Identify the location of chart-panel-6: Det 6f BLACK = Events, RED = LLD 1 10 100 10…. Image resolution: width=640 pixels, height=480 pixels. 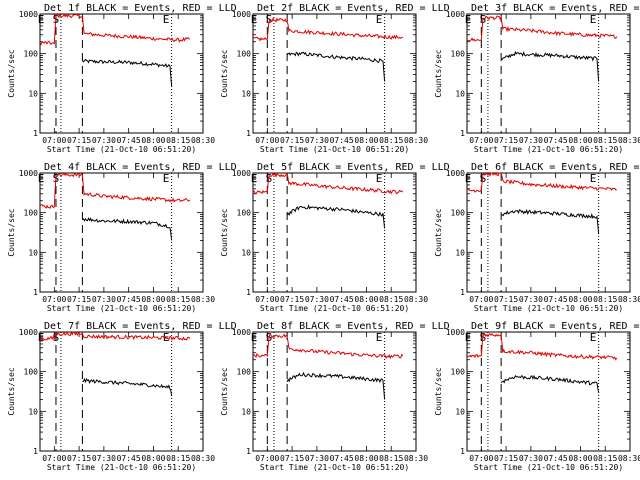
(537, 237).